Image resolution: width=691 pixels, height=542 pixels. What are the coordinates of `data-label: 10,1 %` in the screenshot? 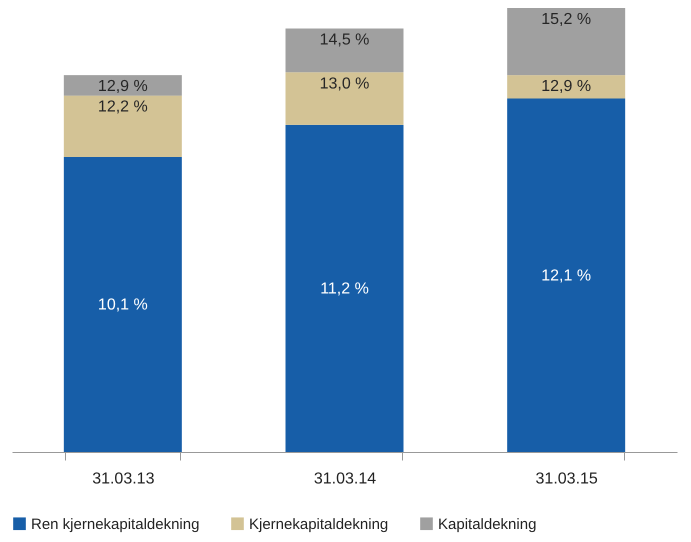 It's located at (123, 305).